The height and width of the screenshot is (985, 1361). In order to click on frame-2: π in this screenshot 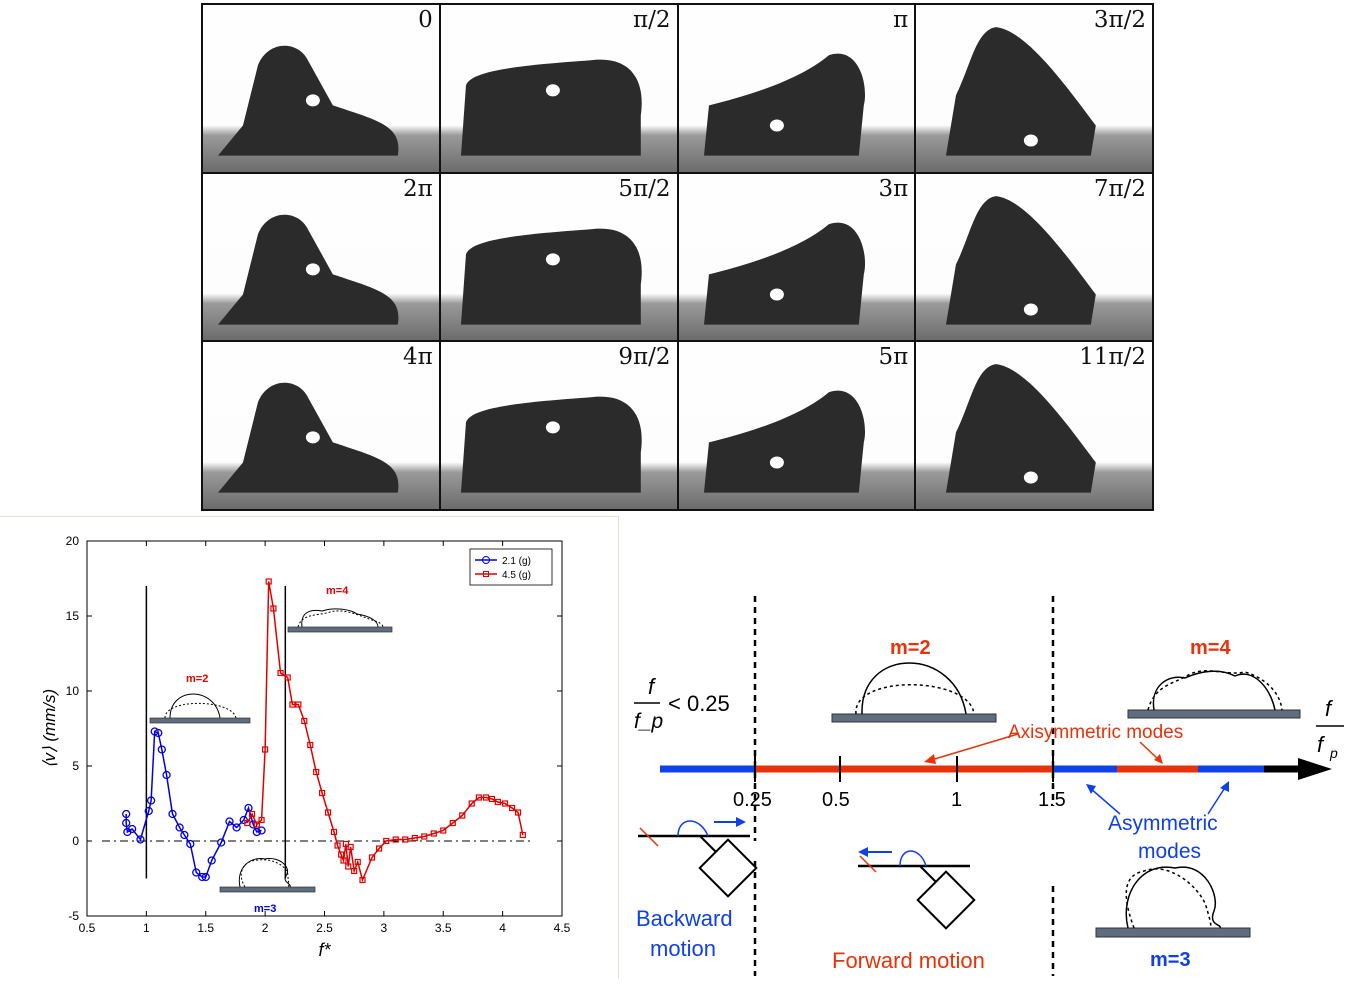, I will do `click(796, 88)`.